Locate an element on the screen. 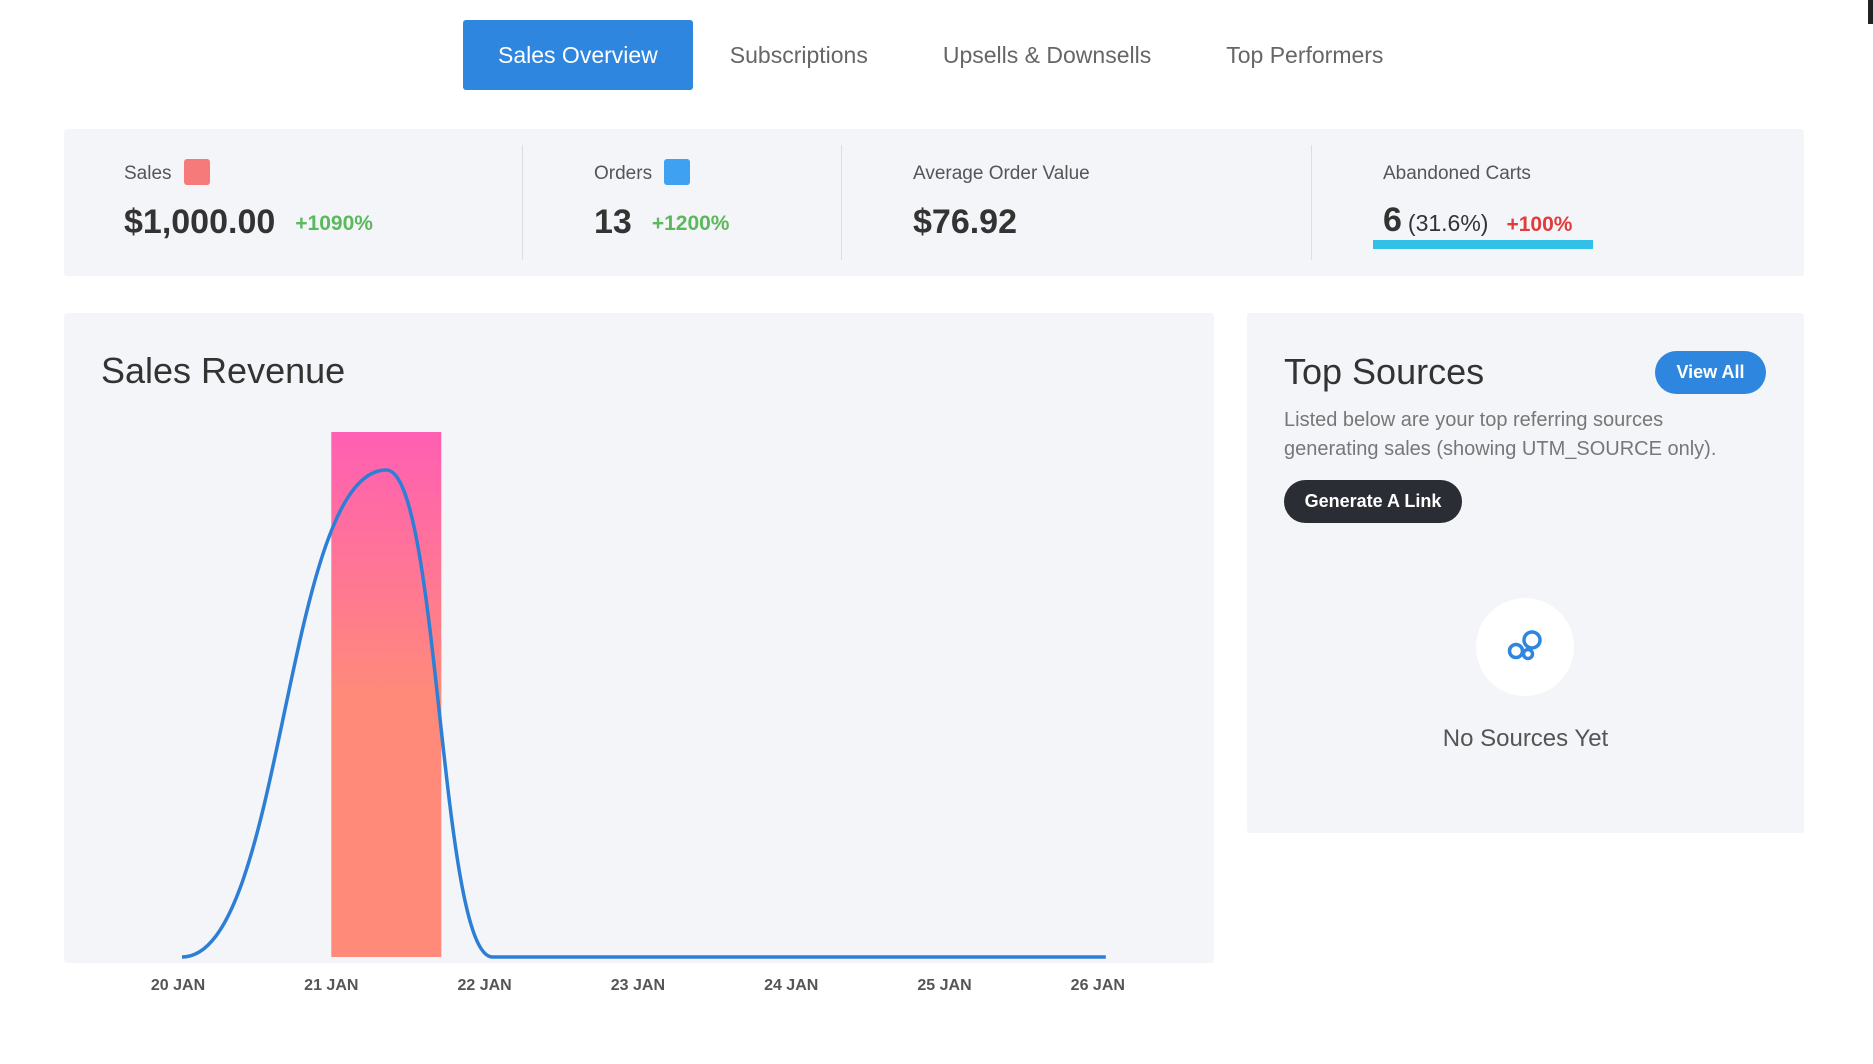 Image resolution: width=1873 pixels, height=1064 pixels. stat-sales-label-row: Sales is located at coordinates (167, 172).